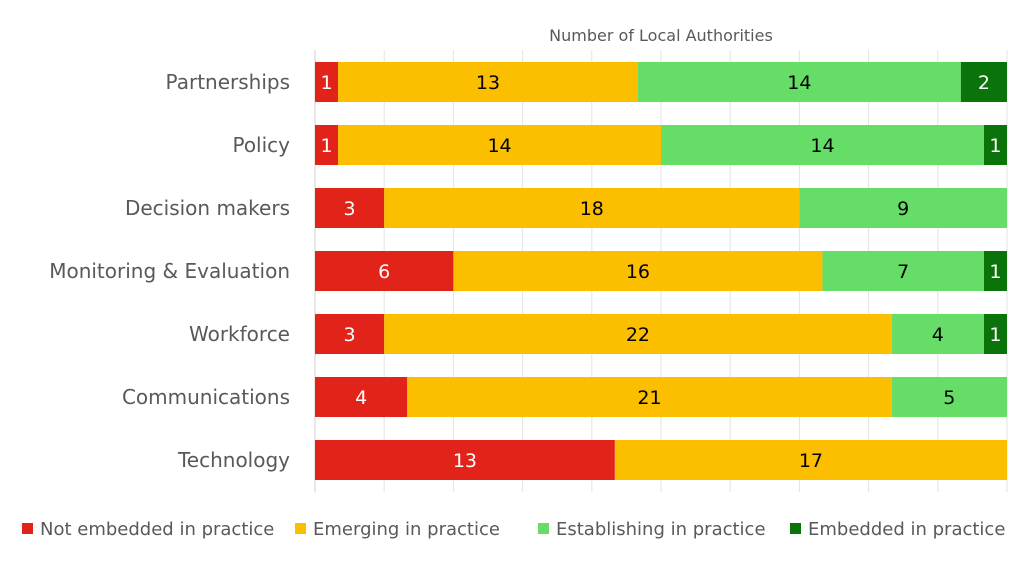 Image resolution: width=1024 pixels, height=563 pixels. Describe the element at coordinates (228, 82) in the screenshot. I see `category-label: Partnerships` at that location.